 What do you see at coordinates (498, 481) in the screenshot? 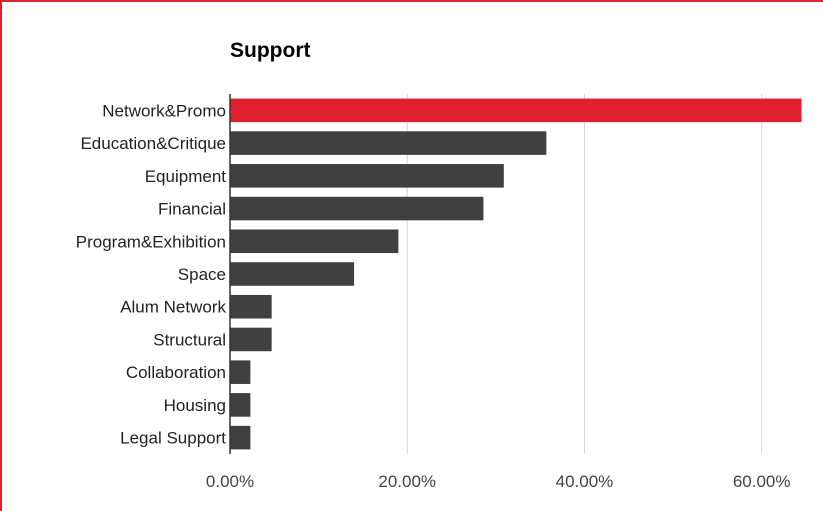
I see `x-axis-ticks: 0.00% 20.00% 40.00% 60.00%` at bounding box center [498, 481].